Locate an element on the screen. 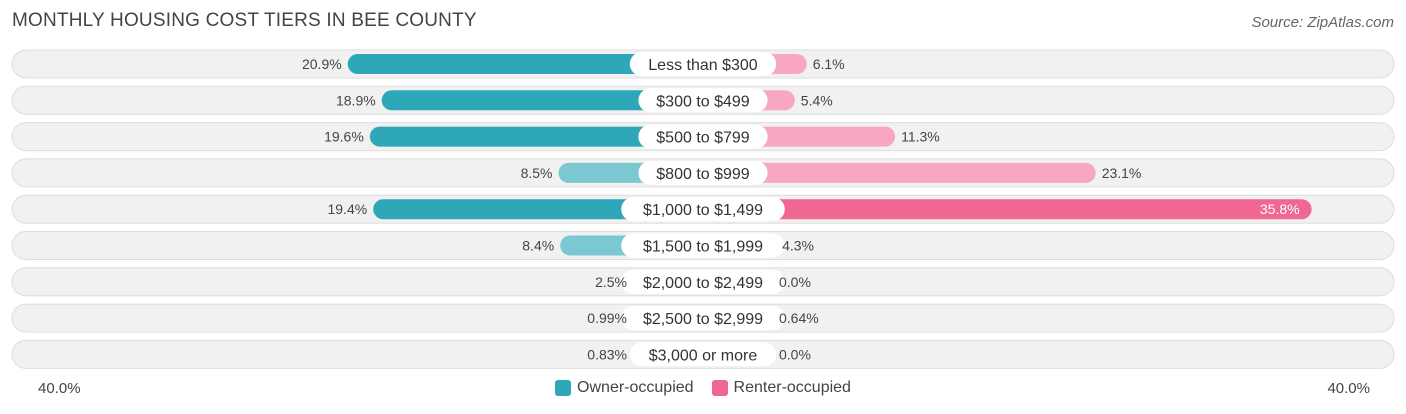  legend-swatch-renter is located at coordinates (719, 388).